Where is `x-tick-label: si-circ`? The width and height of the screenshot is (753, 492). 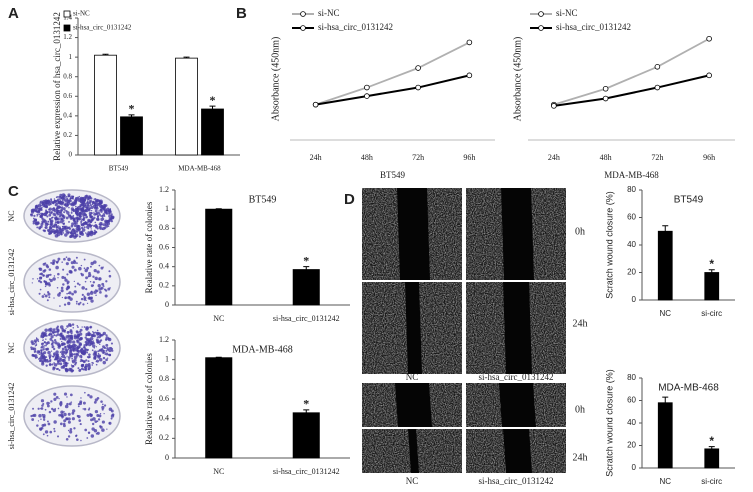
x-tick-label: si-circ is located at coordinates (711, 481).